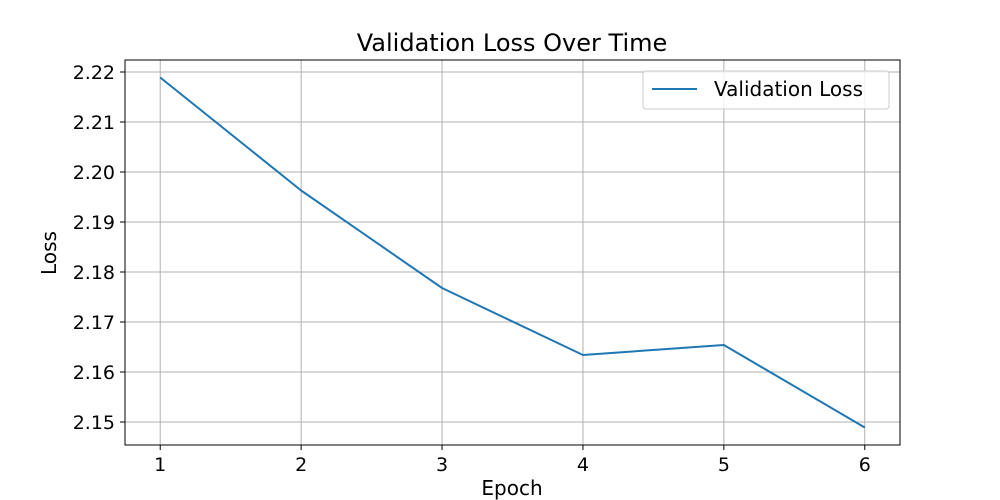 This screenshot has height=500, width=1000. I want to click on legend-box, so click(766, 90).